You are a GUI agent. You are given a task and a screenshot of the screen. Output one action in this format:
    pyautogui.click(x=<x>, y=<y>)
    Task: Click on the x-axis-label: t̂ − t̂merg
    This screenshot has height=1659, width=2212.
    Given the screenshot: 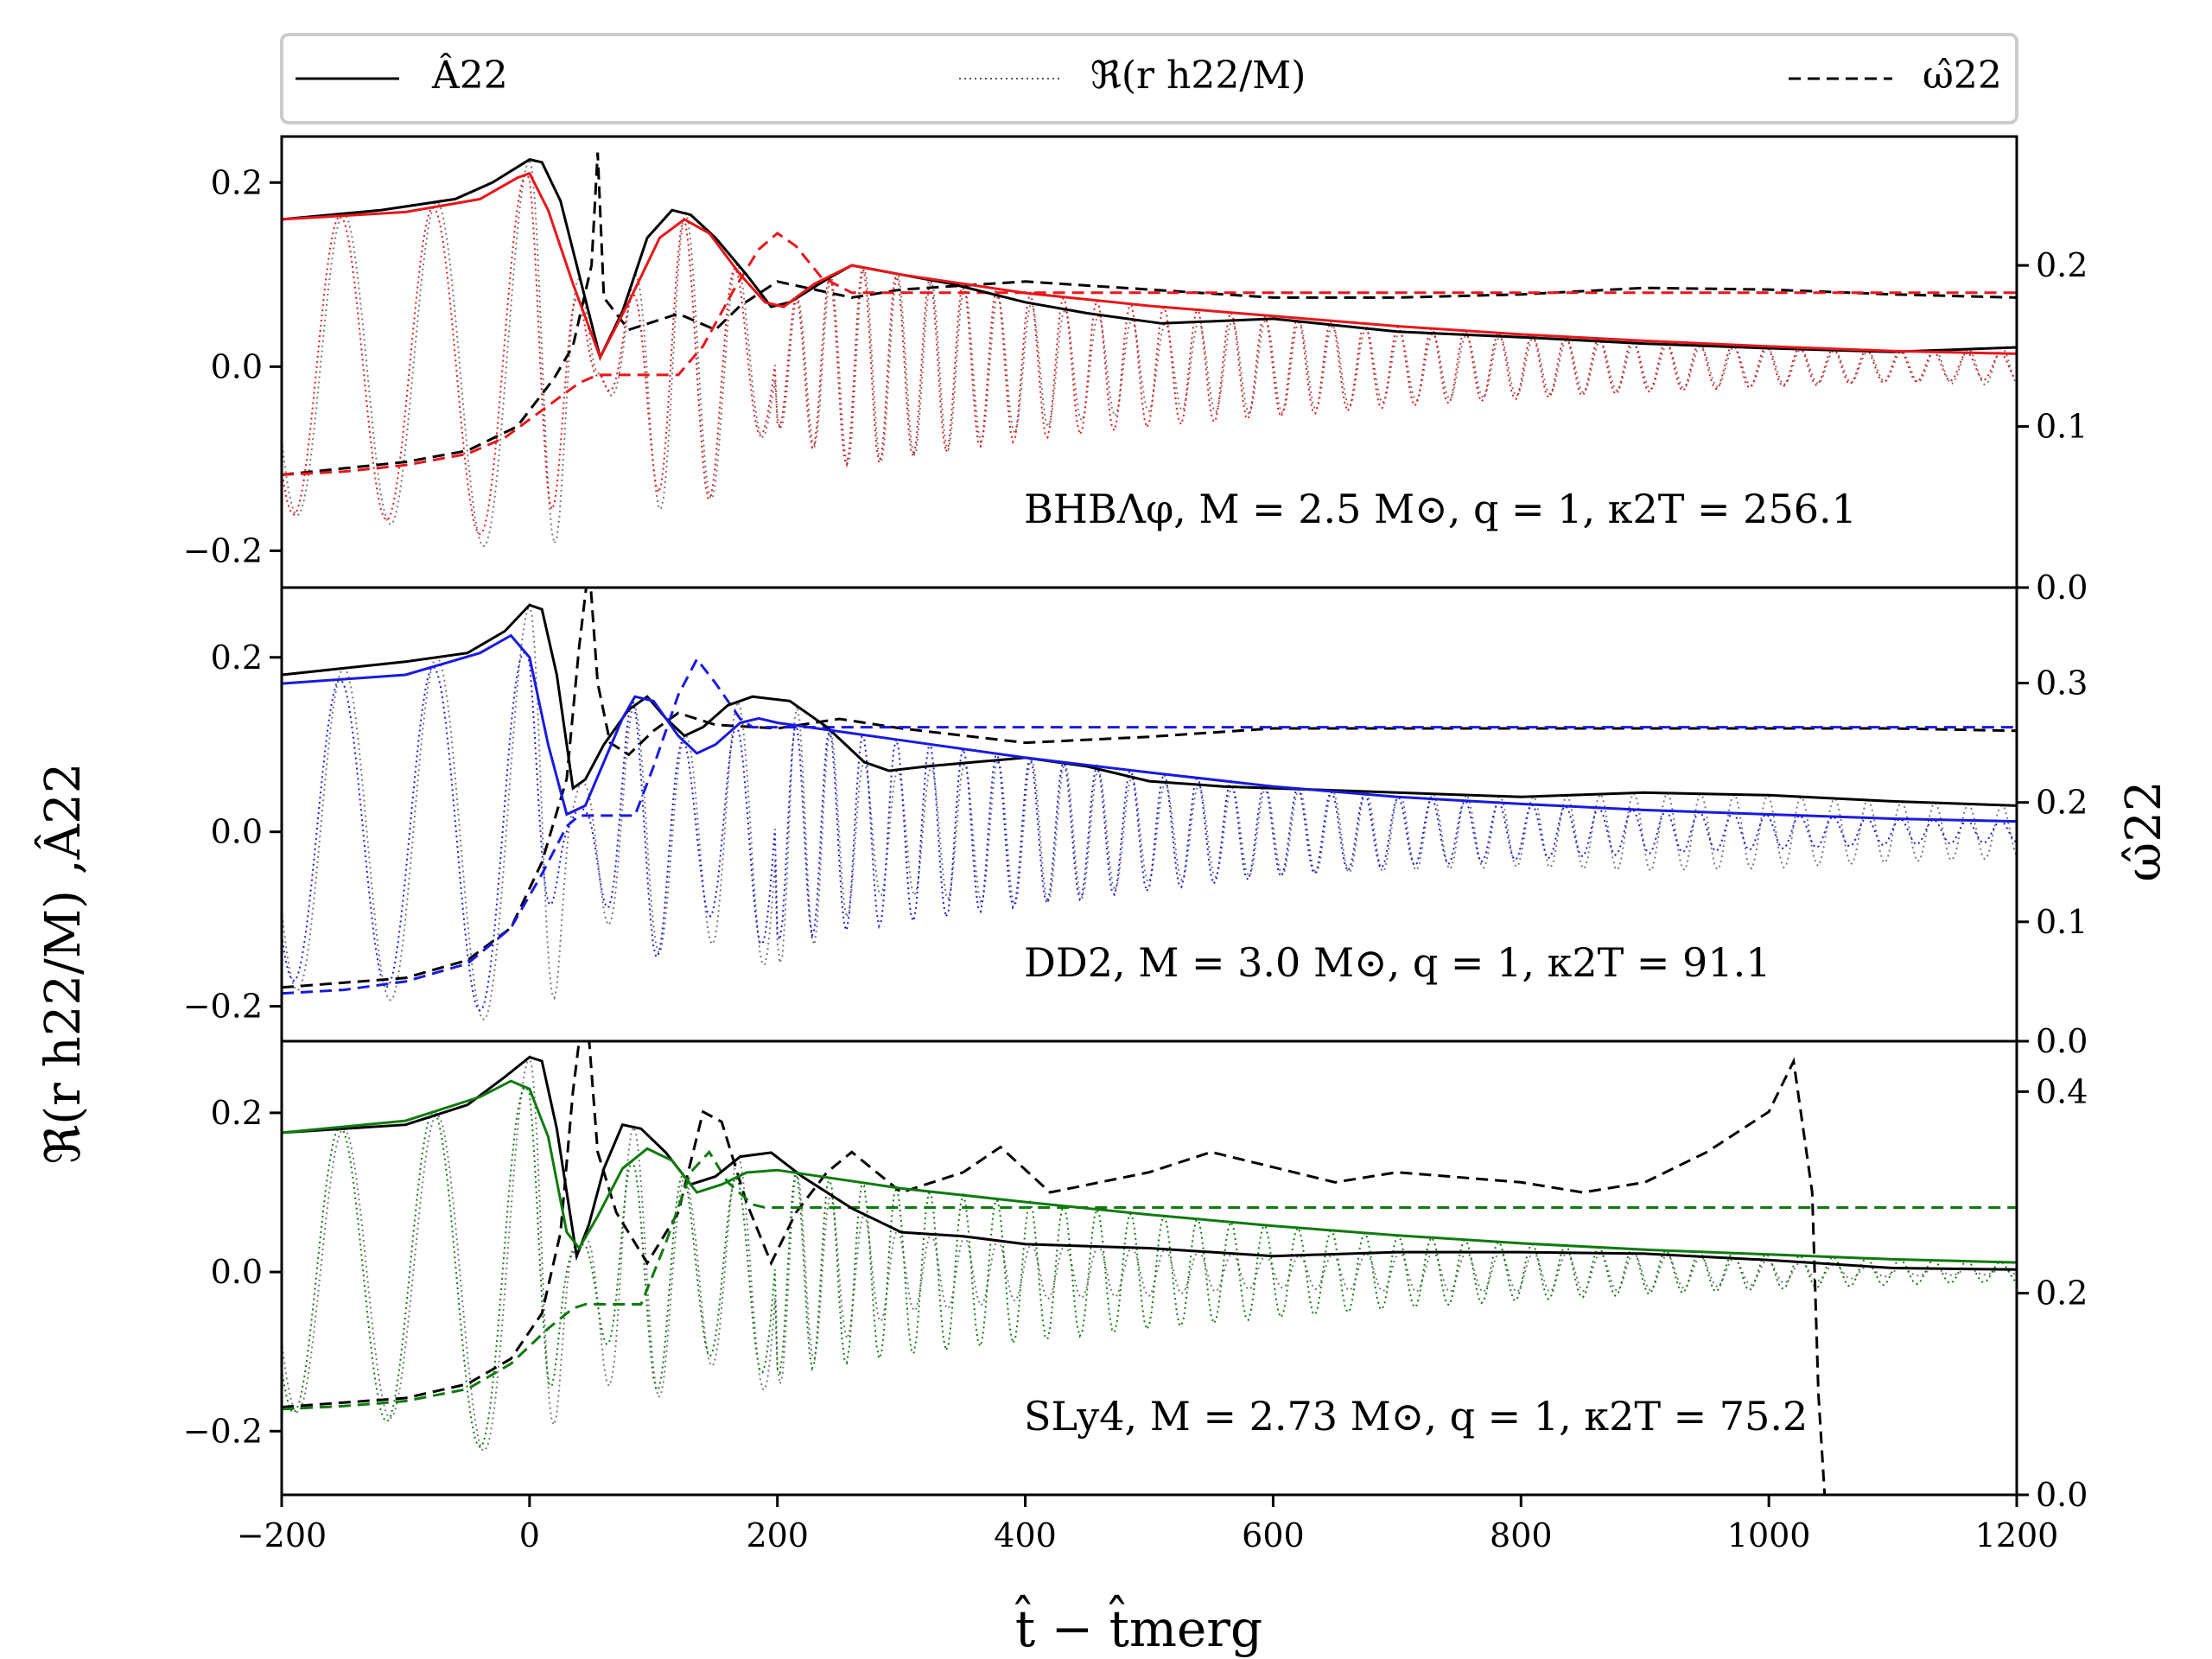 What is the action you would take?
    pyautogui.click(x=1138, y=1626)
    